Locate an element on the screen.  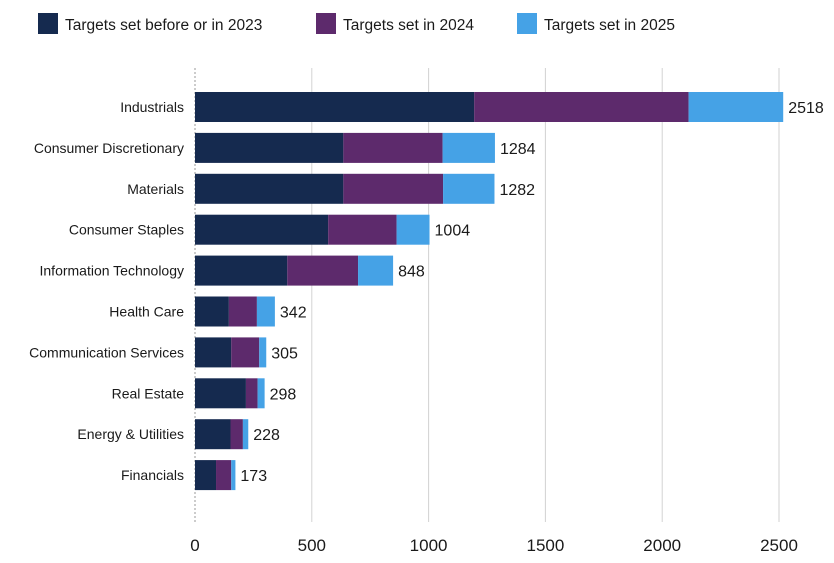
total-label-7: 305 is located at coordinates (284, 353).